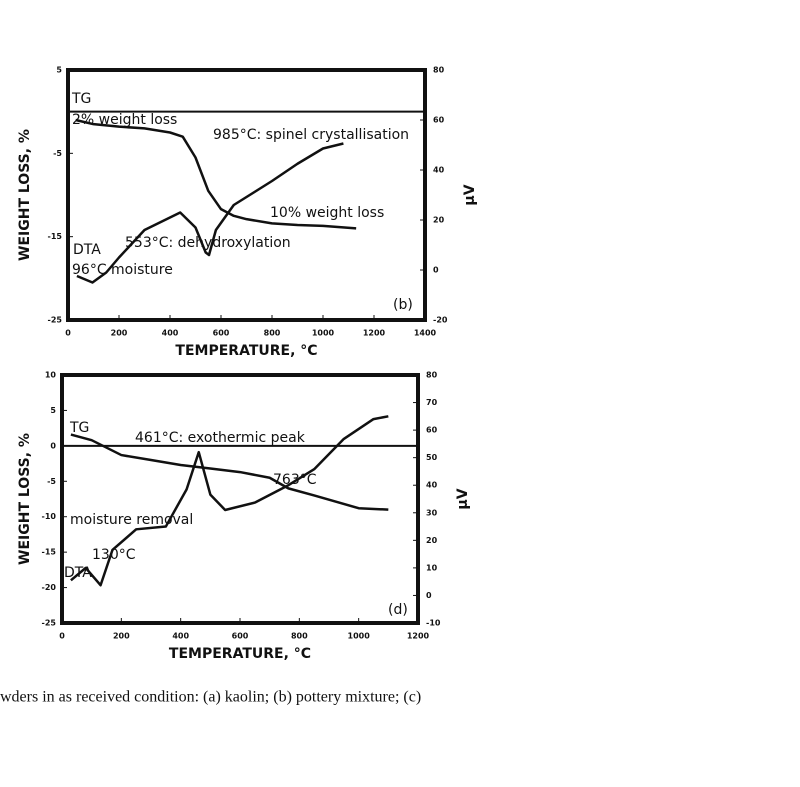 The height and width of the screenshot is (787, 800). Describe the element at coordinates (51, 375) in the screenshot. I see `y-tick-label: 10` at that location.